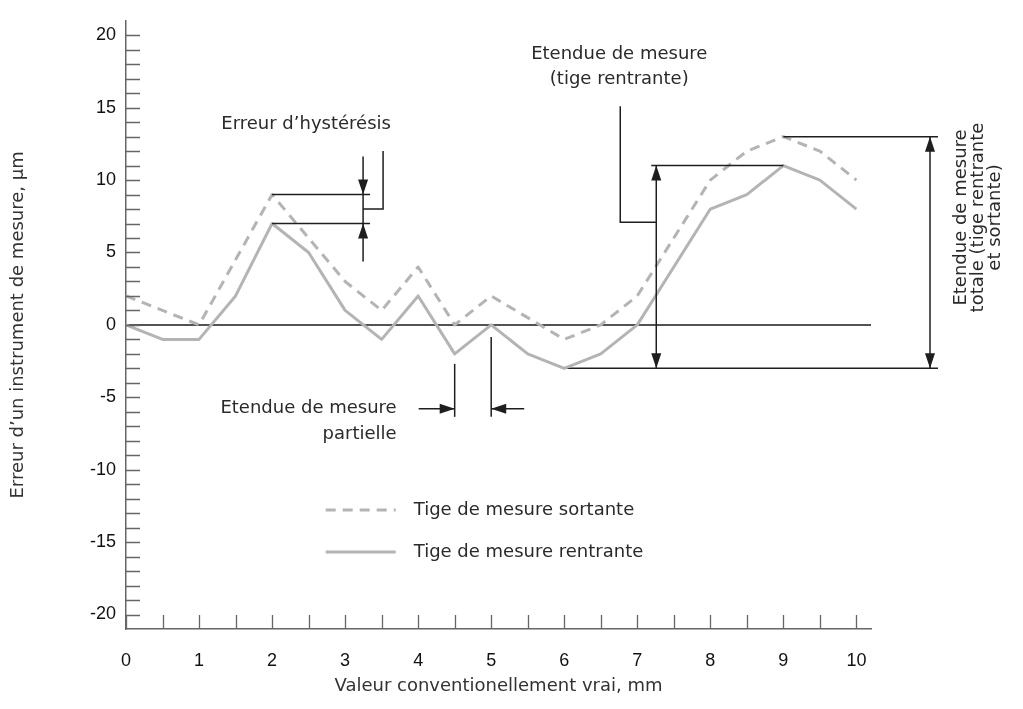  What do you see at coordinates (199, 659) in the screenshot?
I see `x-tick-label: 1` at bounding box center [199, 659].